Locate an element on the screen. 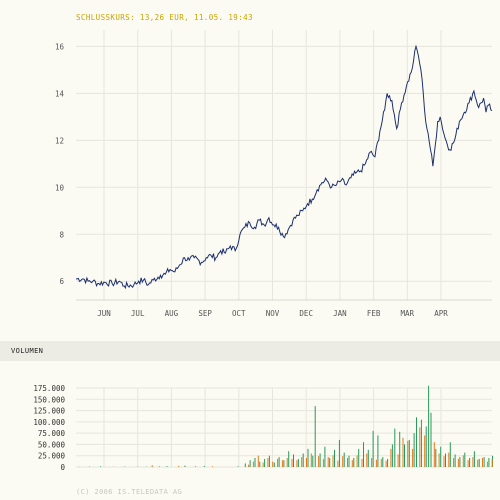  volume-grid is located at coordinates (284, 427).